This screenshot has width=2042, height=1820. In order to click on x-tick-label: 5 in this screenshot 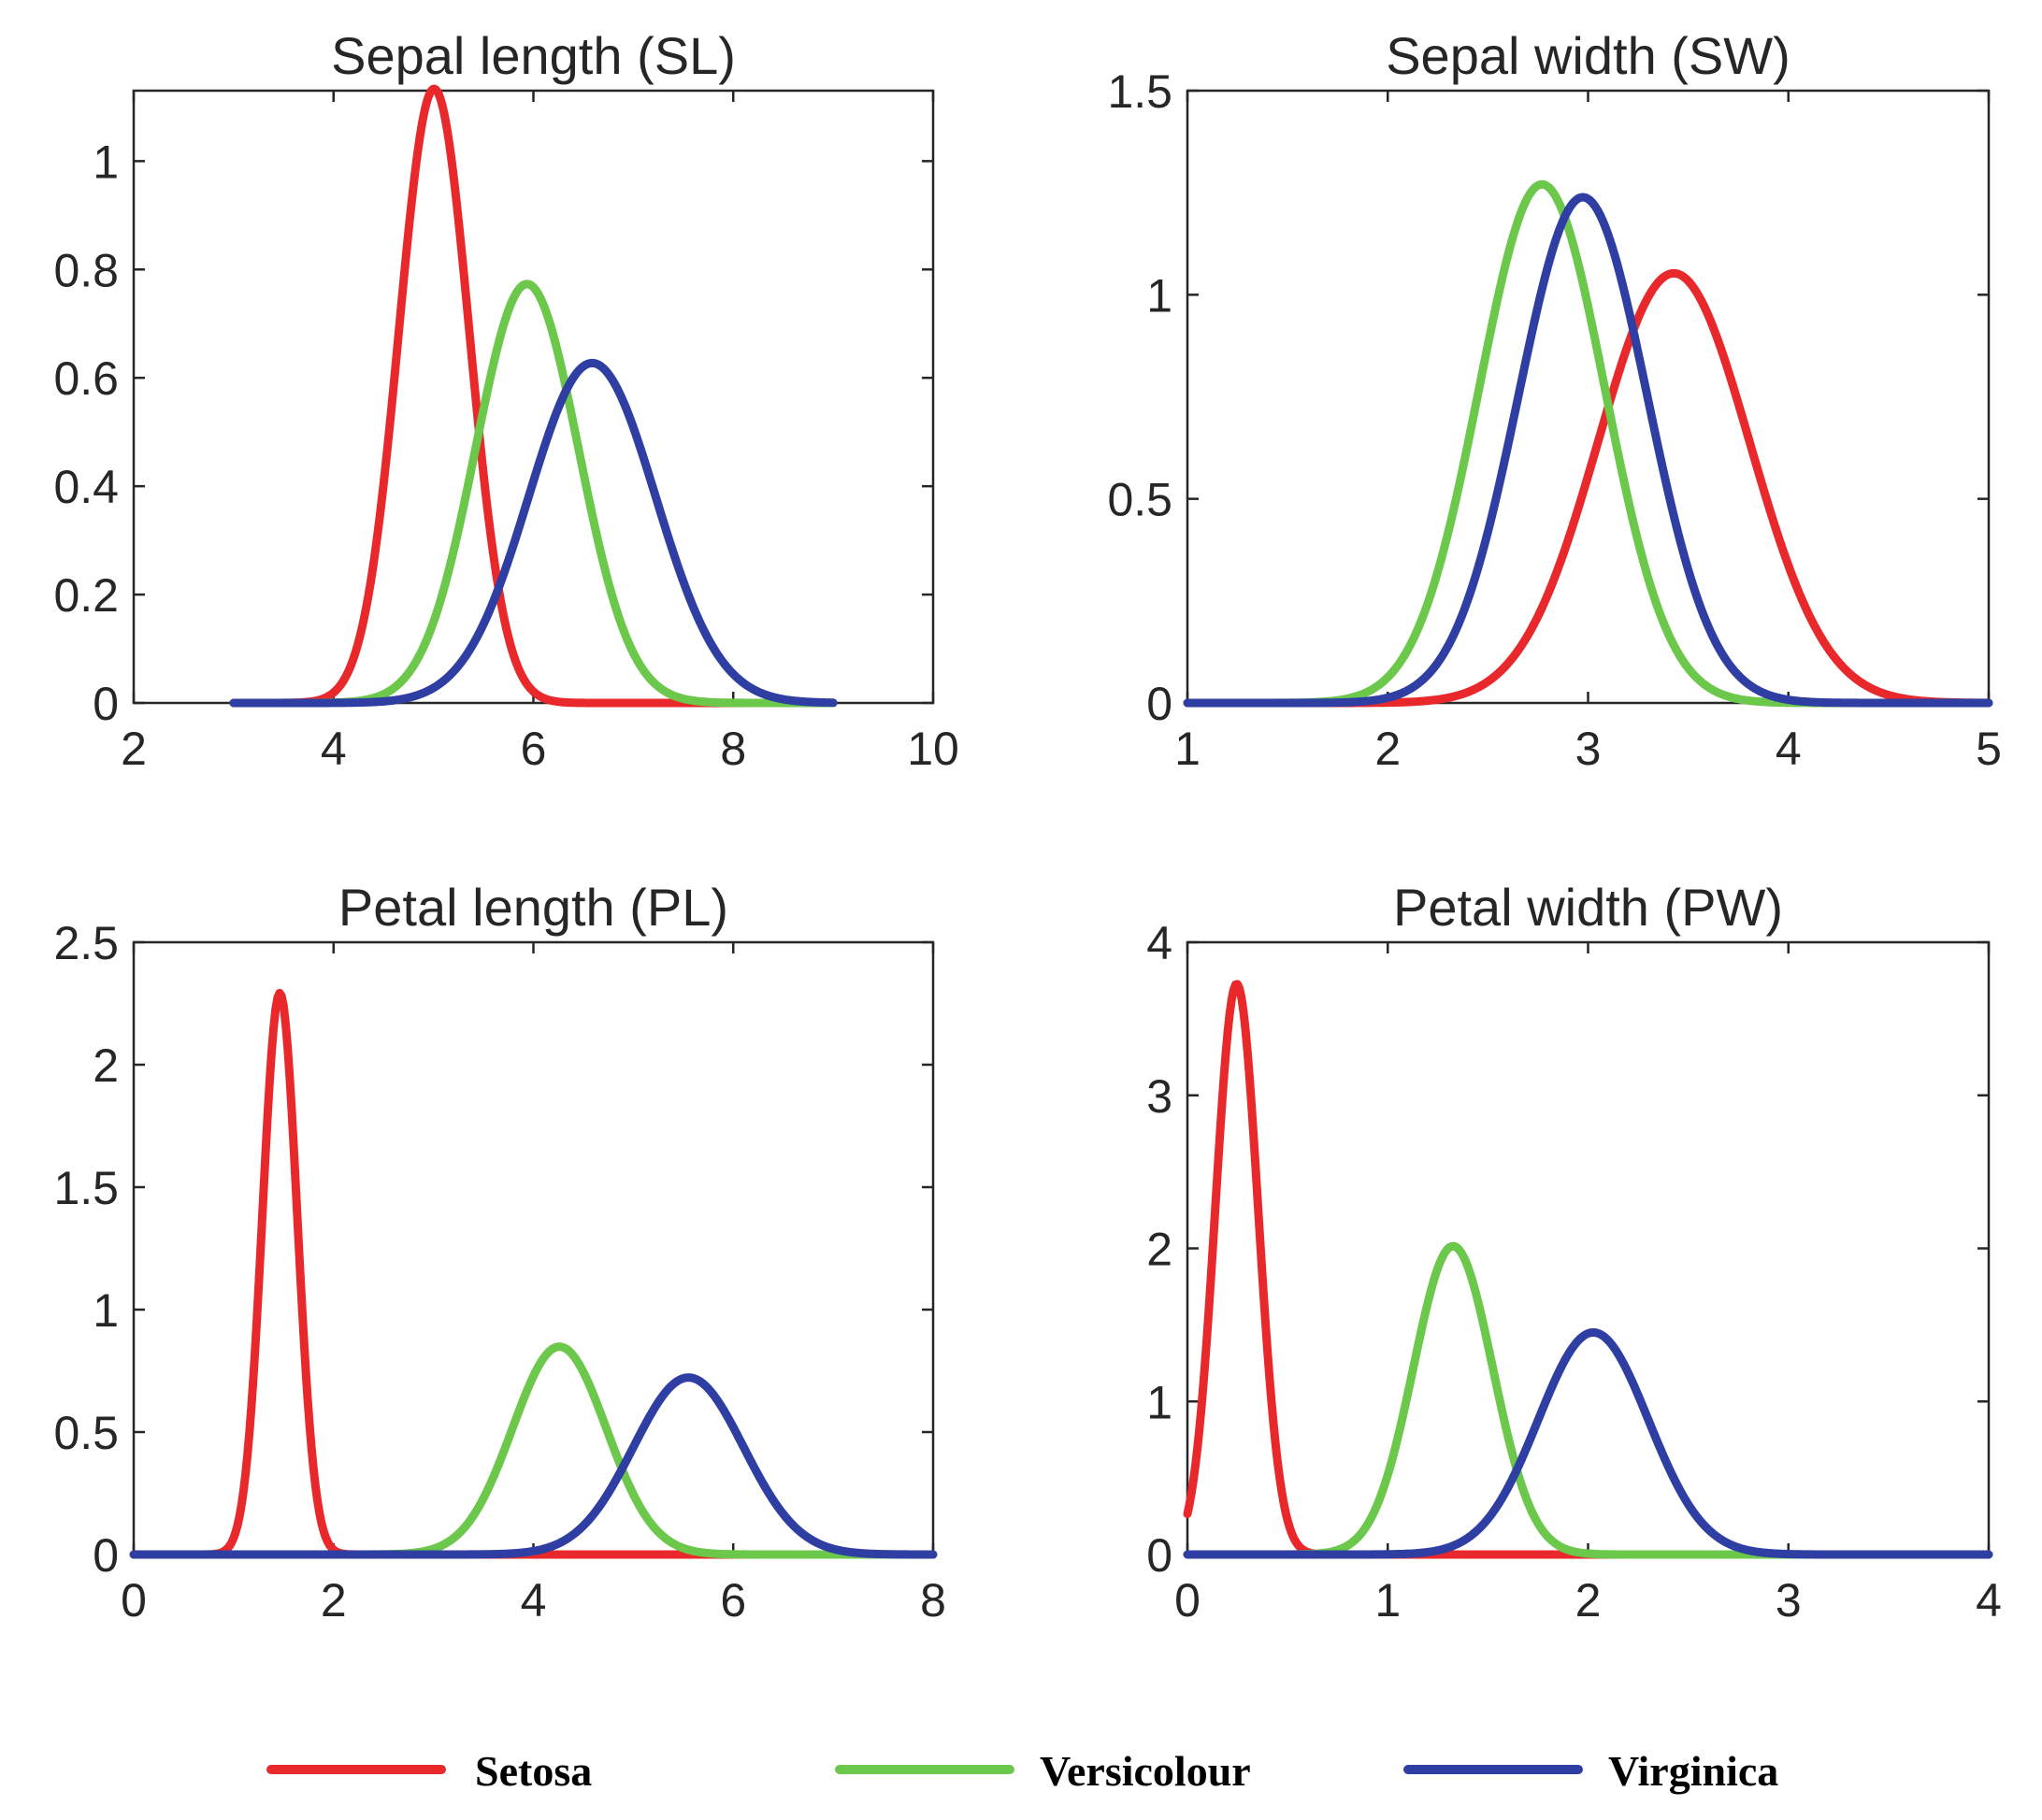, I will do `click(1989, 749)`.